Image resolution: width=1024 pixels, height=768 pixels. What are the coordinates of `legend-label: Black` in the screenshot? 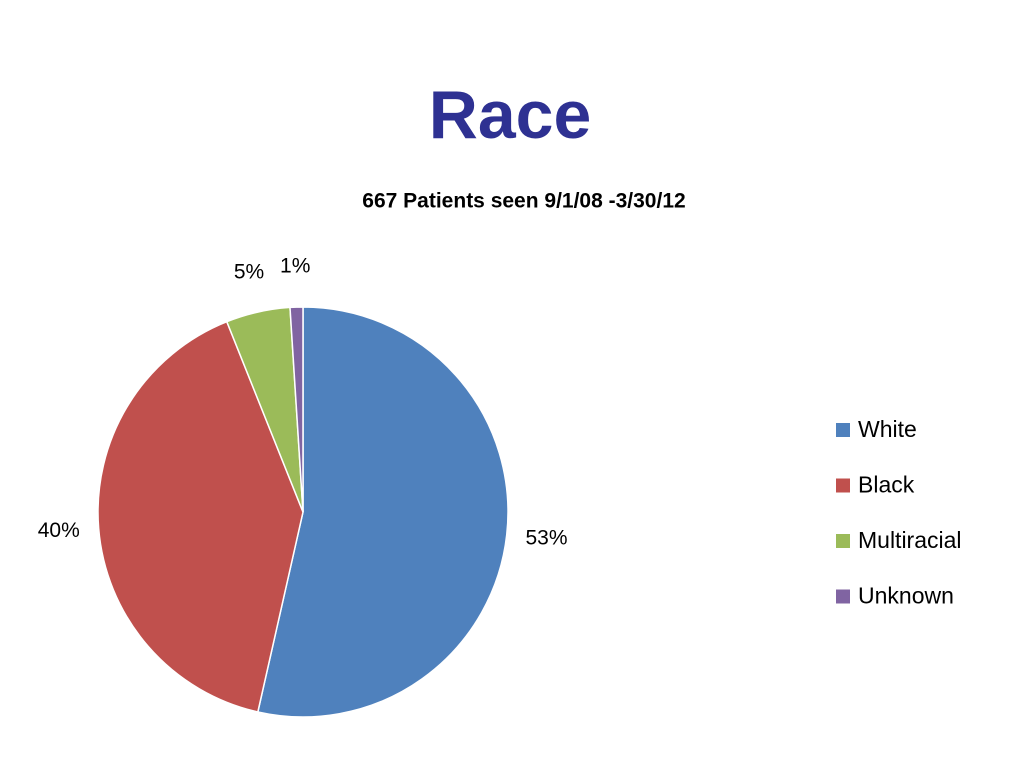 It's located at (886, 485).